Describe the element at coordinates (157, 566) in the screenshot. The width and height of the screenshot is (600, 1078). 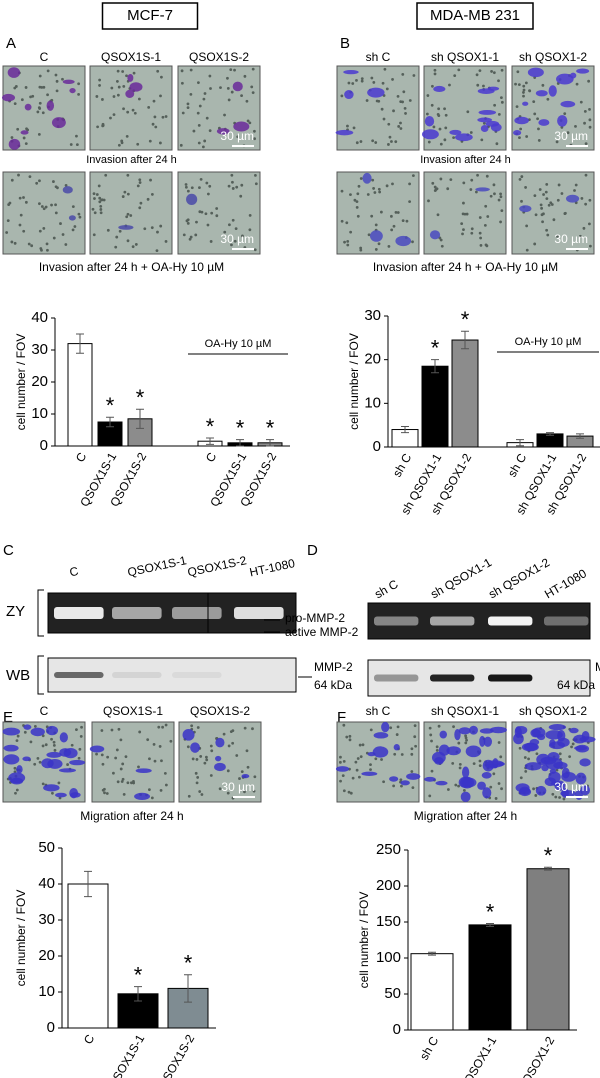
I see `lane-label: QSOX1S-1` at that location.